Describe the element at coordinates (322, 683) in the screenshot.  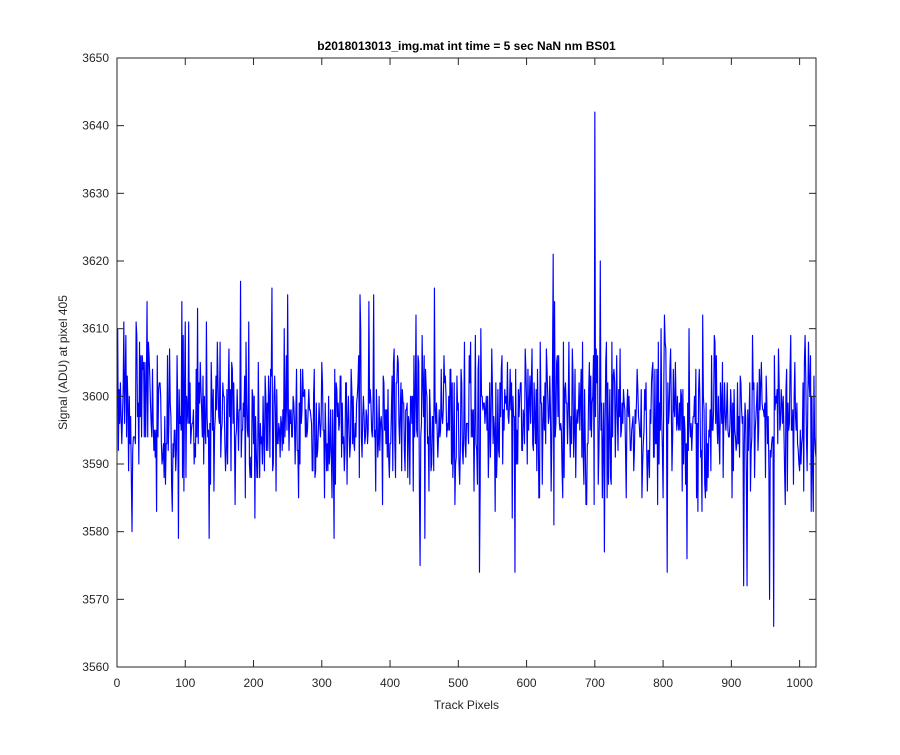
I see `x-tick-label: 300` at that location.